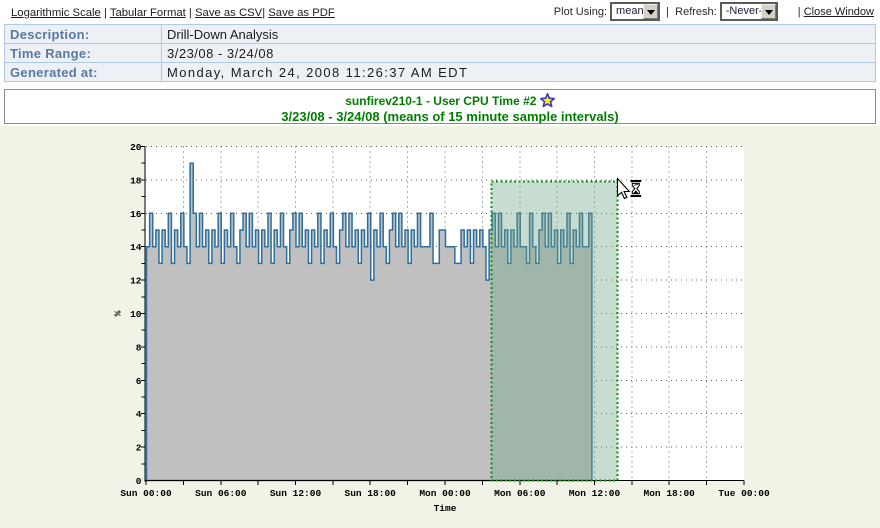 This screenshot has width=880, height=528. Describe the element at coordinates (445, 493) in the screenshot. I see `svg-text: Mon 00:00` at that location.